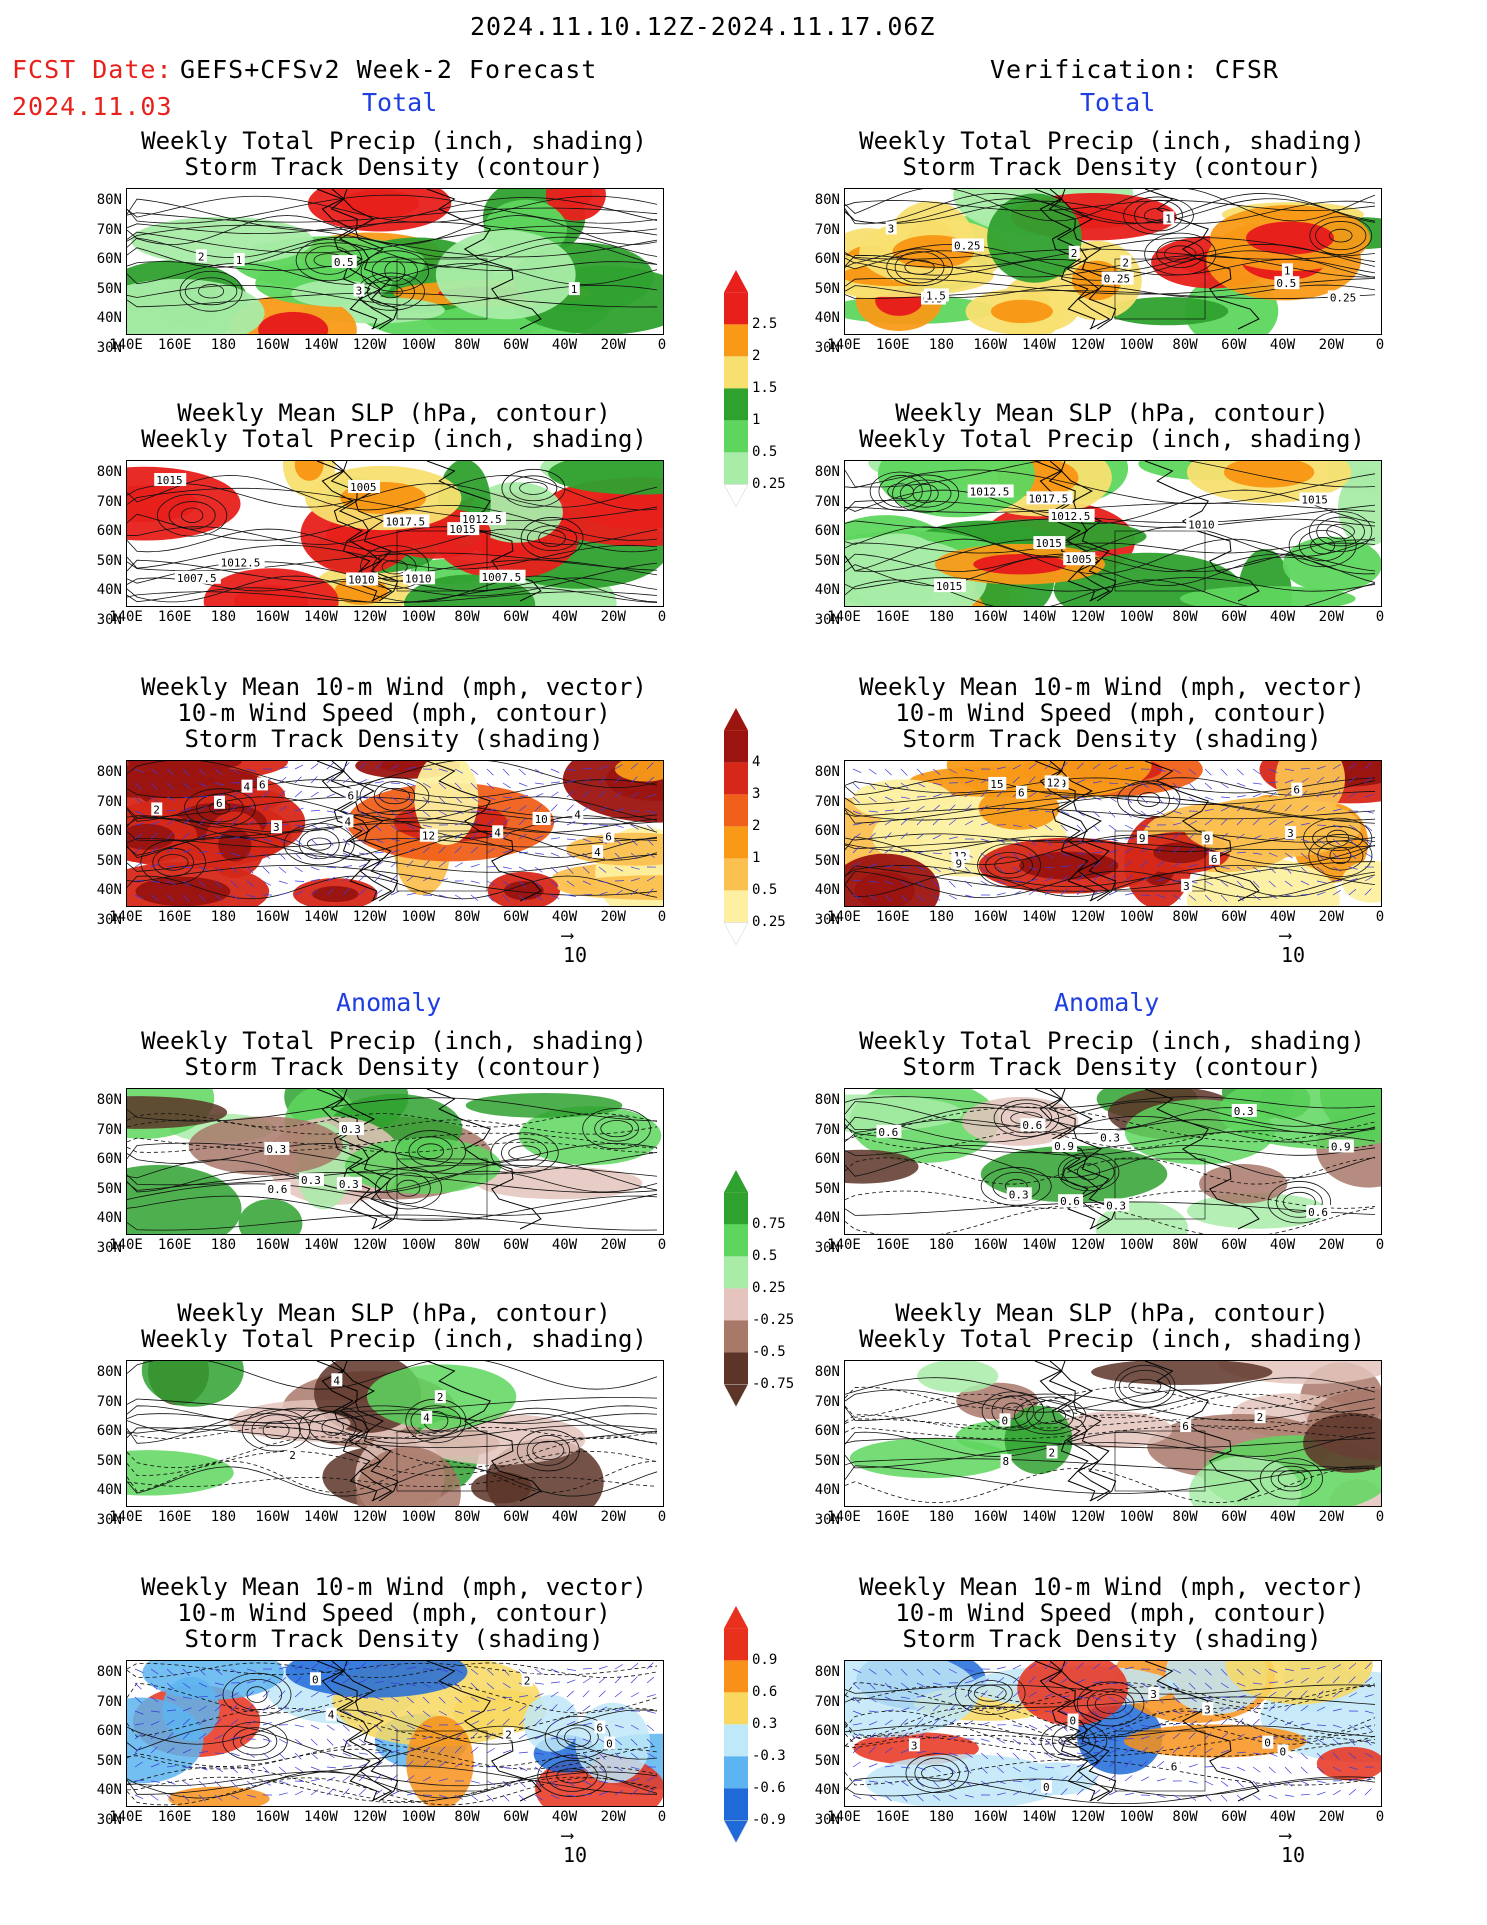  What do you see at coordinates (1088, 259) in the screenshot?
I see `coastline` at bounding box center [1088, 259].